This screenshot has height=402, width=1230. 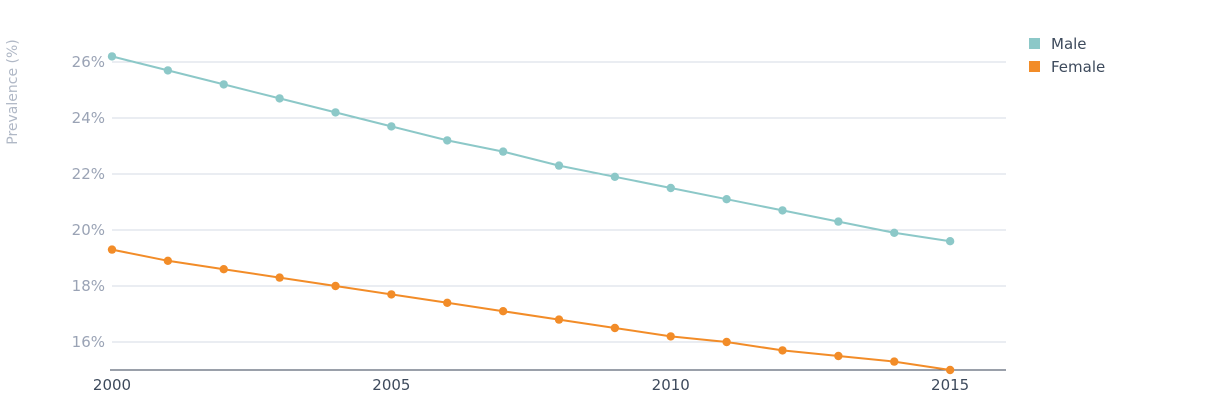 What do you see at coordinates (782, 350) in the screenshot?
I see `point-female-2012` at bounding box center [782, 350].